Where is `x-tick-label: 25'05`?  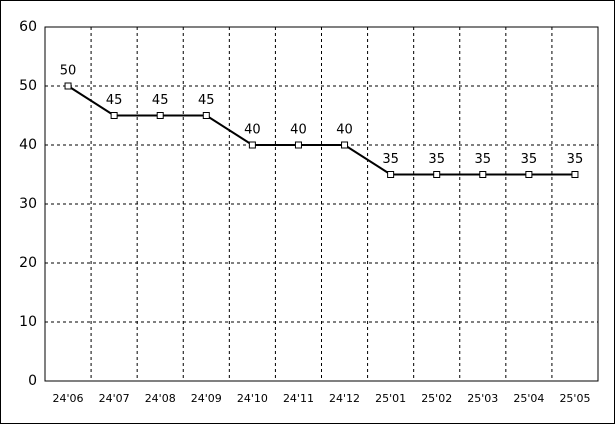
x-tick-label: 25'05 is located at coordinates (574, 398).